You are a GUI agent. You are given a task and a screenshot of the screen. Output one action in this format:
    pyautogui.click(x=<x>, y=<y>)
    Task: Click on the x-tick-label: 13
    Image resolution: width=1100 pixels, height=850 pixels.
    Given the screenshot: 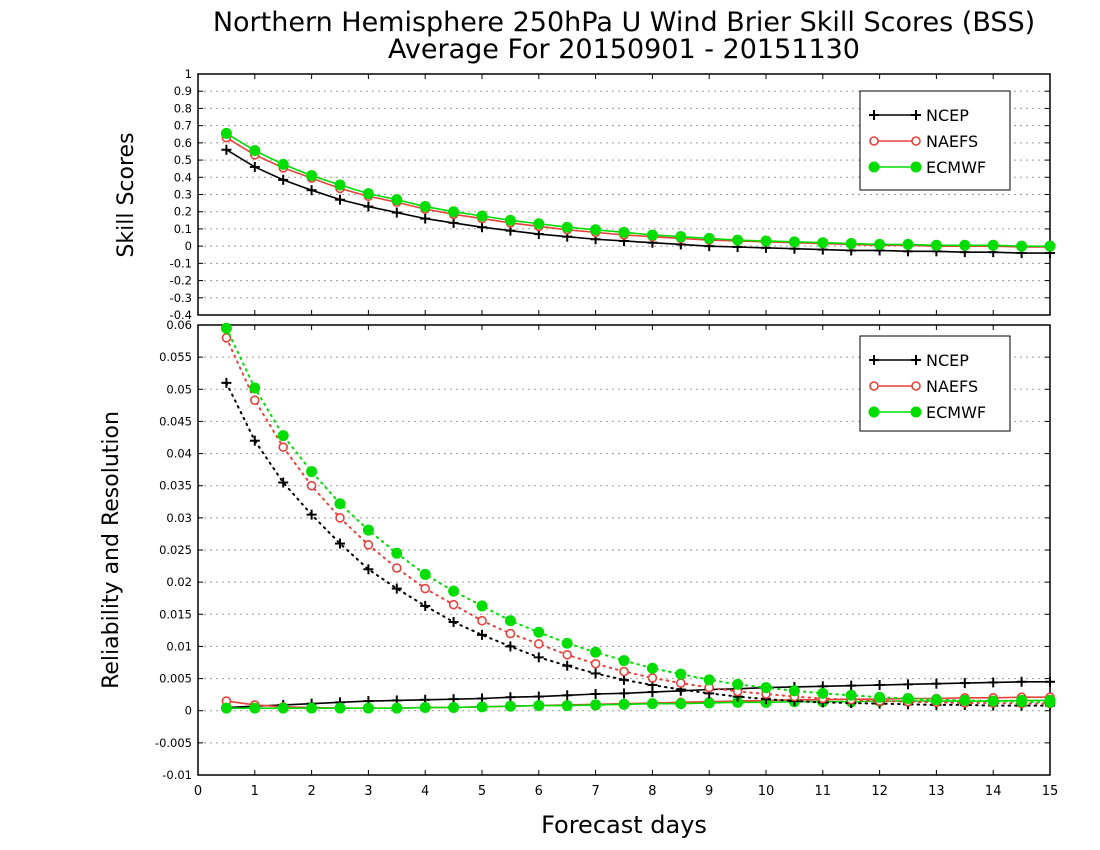 What is the action you would take?
    pyautogui.click(x=936, y=791)
    